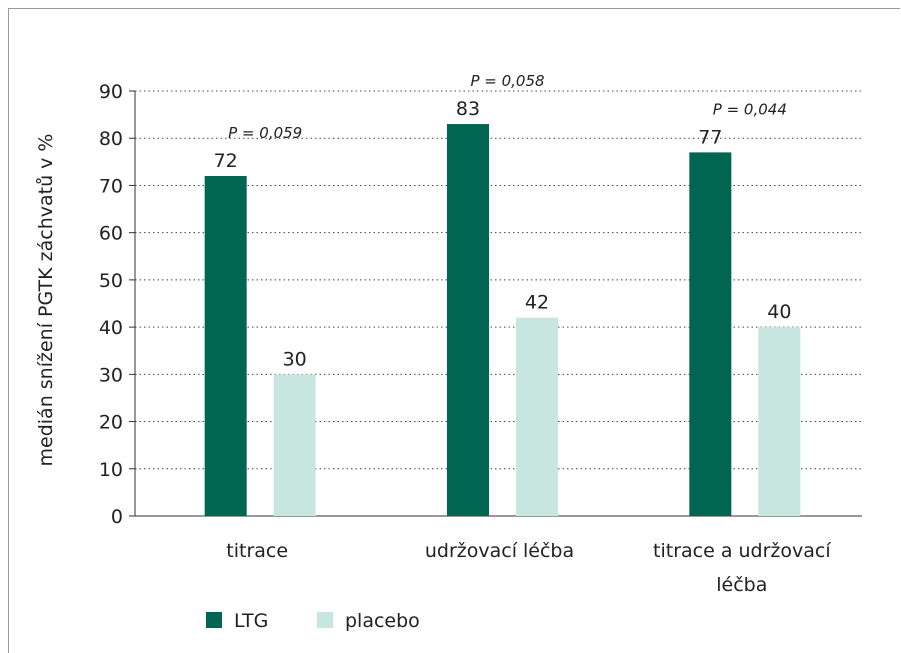  I want to click on y-tick-label: 10, so click(111, 470).